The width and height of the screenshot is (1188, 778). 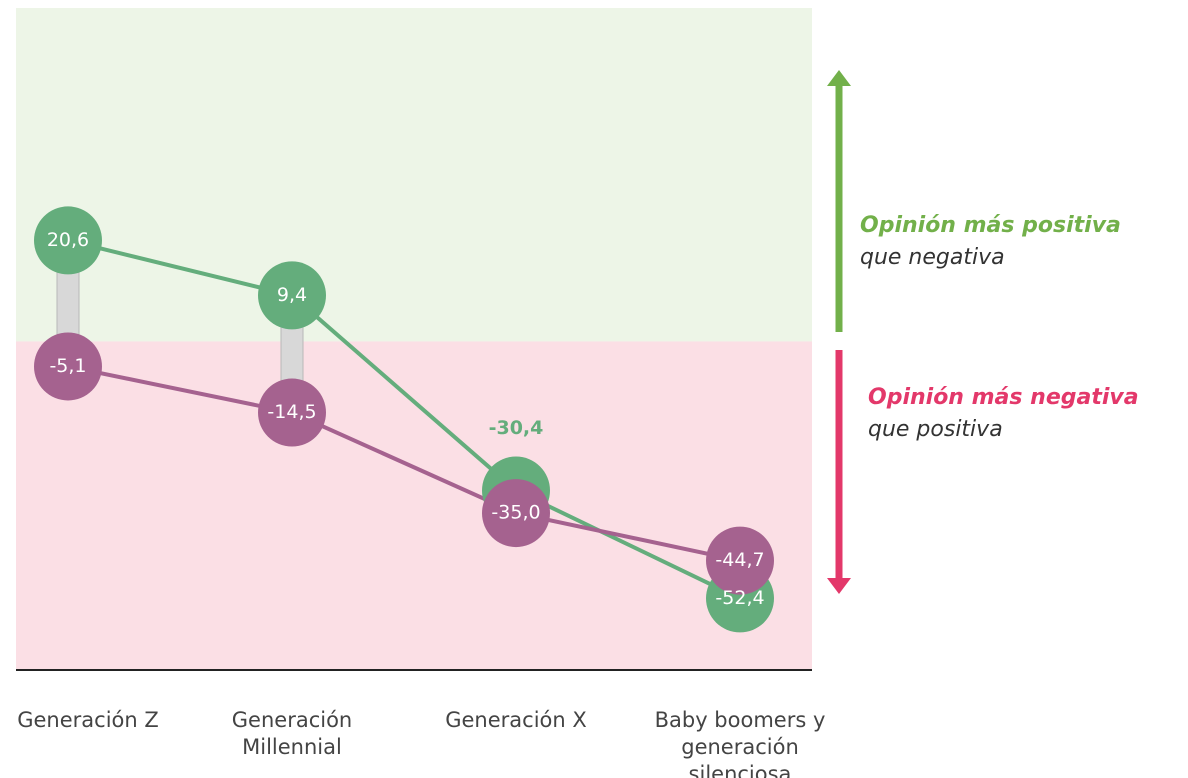 I want to click on value-label: -52,4, so click(x=739, y=598).